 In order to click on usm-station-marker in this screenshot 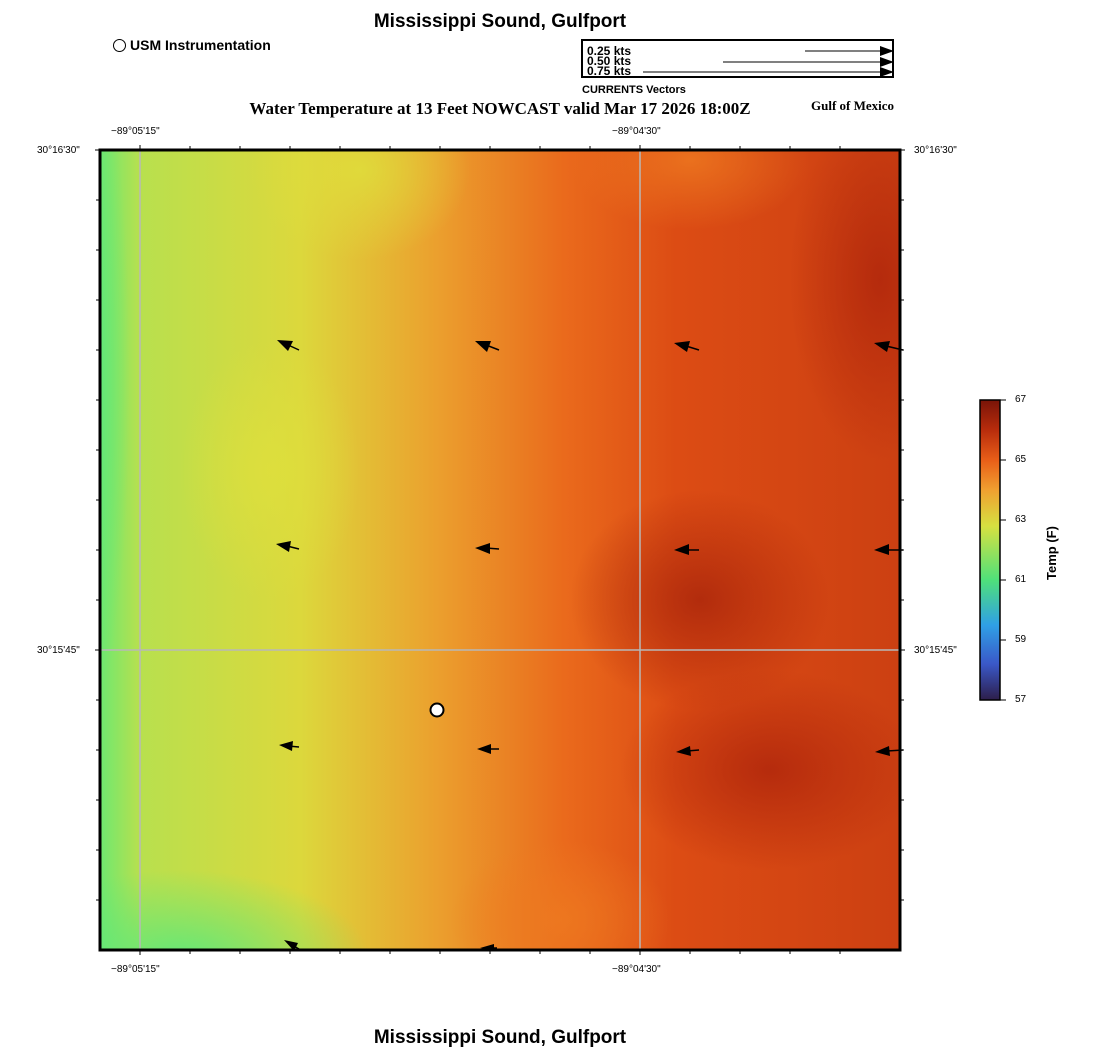, I will do `click(437, 710)`.